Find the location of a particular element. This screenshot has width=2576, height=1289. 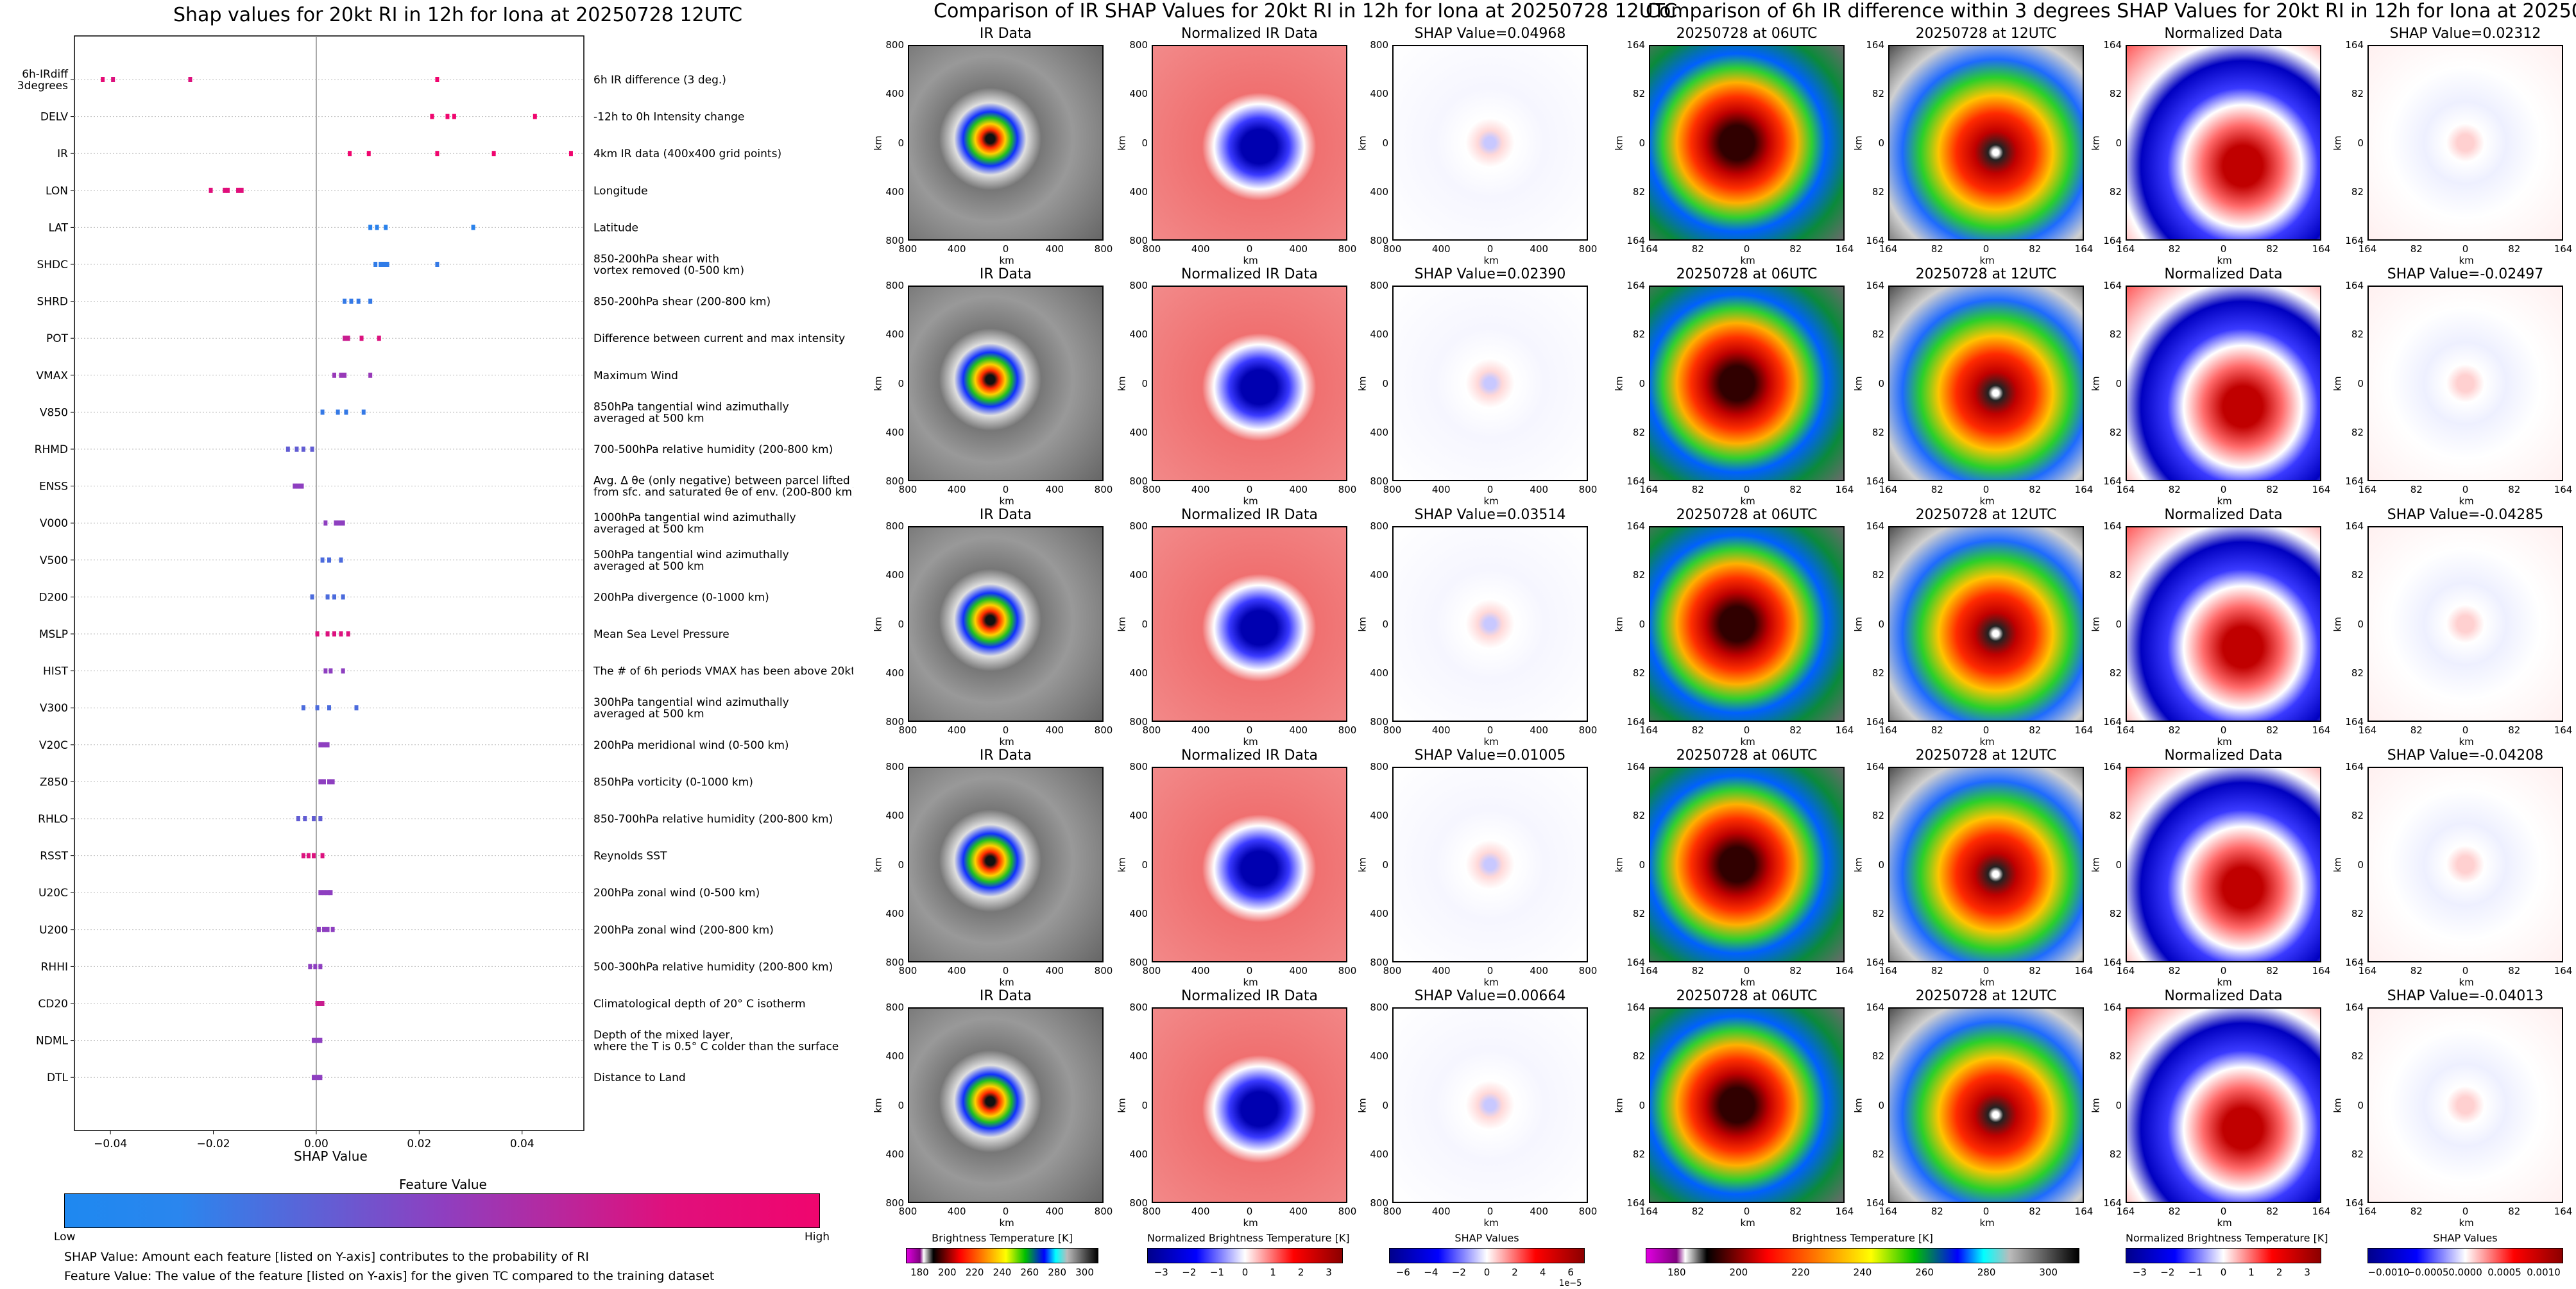

panel-title: SHAP Value=-0.02497 is located at coordinates (2465, 274).